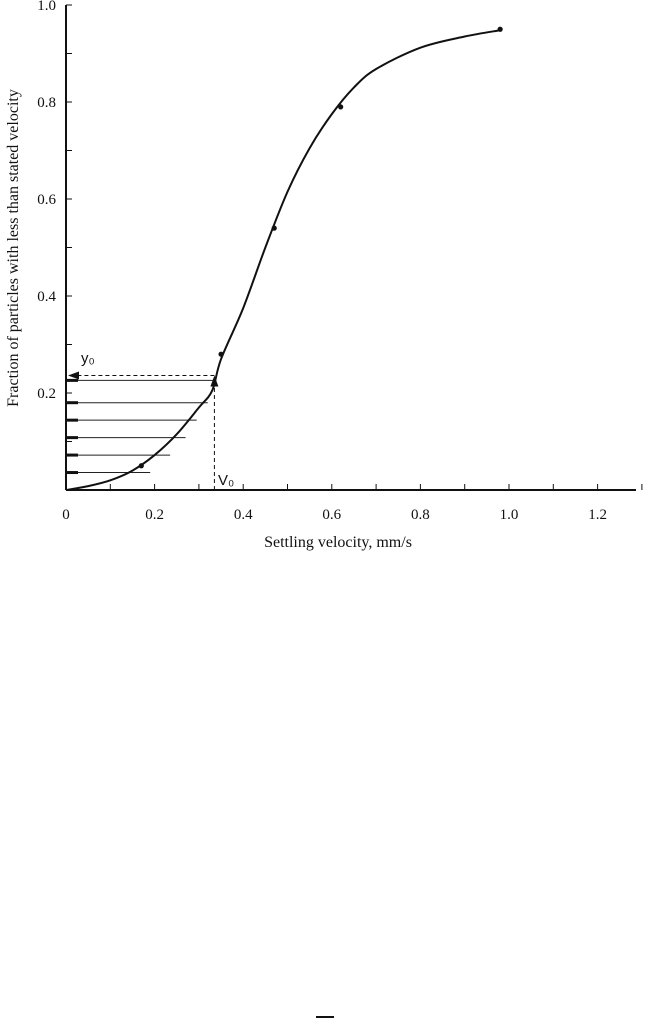 Image resolution: width=649 pixels, height=1024 pixels. What do you see at coordinates (420, 515) in the screenshot?
I see `x-tick-label: 0.8` at bounding box center [420, 515].